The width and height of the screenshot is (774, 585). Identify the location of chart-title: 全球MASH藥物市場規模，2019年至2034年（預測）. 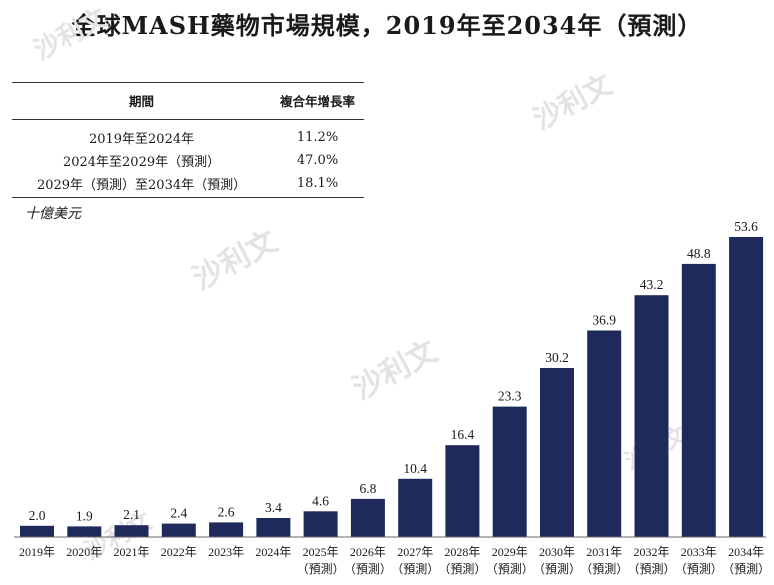
(387, 25).